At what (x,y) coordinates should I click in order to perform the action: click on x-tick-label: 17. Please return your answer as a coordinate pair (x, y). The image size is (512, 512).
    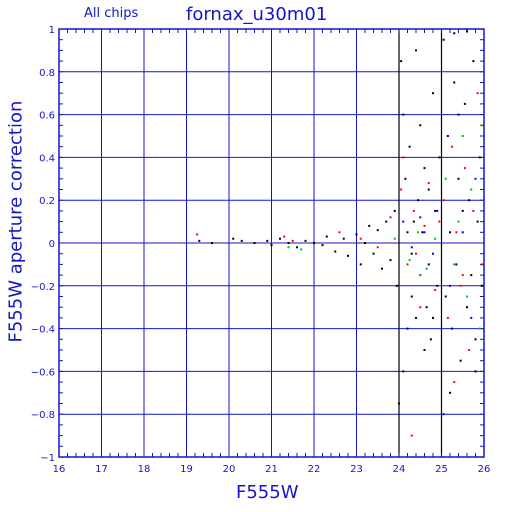
    Looking at the image, I should click on (101, 469).